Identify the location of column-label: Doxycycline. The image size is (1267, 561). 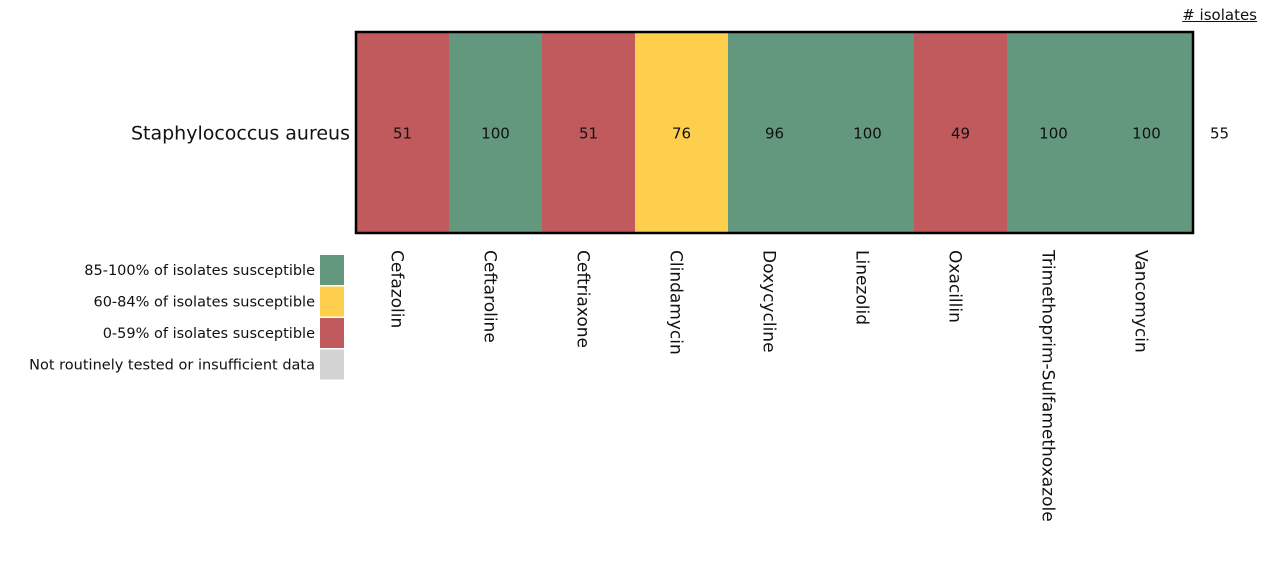
(769, 301).